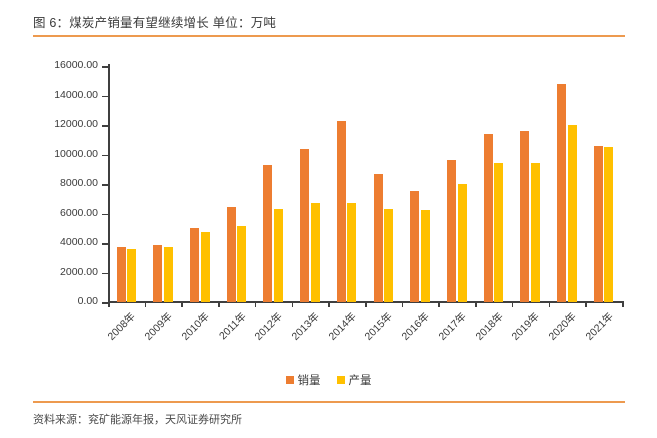  I want to click on source-note: 资料来源：兖矿能源年报，天风证券研究所, so click(137, 420).